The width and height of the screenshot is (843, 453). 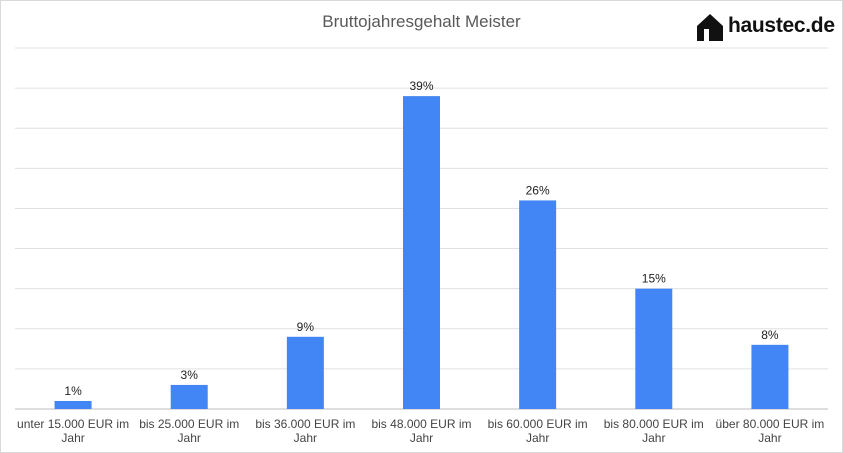 What do you see at coordinates (190, 375) in the screenshot?
I see `data-label: 3%` at bounding box center [190, 375].